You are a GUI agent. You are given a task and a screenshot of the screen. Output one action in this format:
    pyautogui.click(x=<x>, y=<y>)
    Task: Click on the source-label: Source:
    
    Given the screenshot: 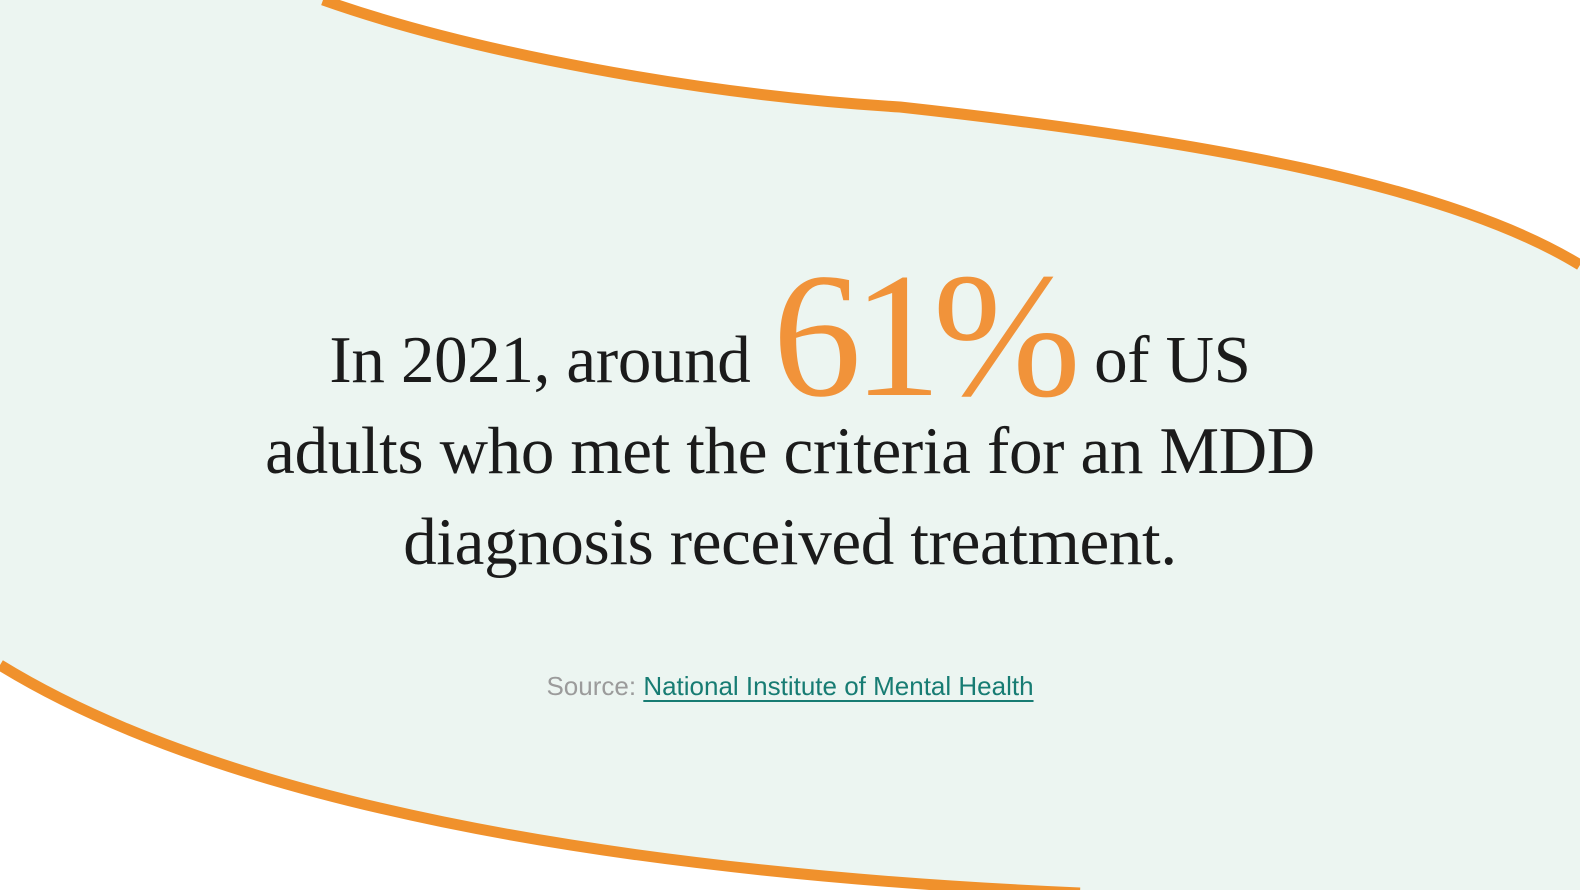 What is the action you would take?
    pyautogui.click(x=591, y=686)
    